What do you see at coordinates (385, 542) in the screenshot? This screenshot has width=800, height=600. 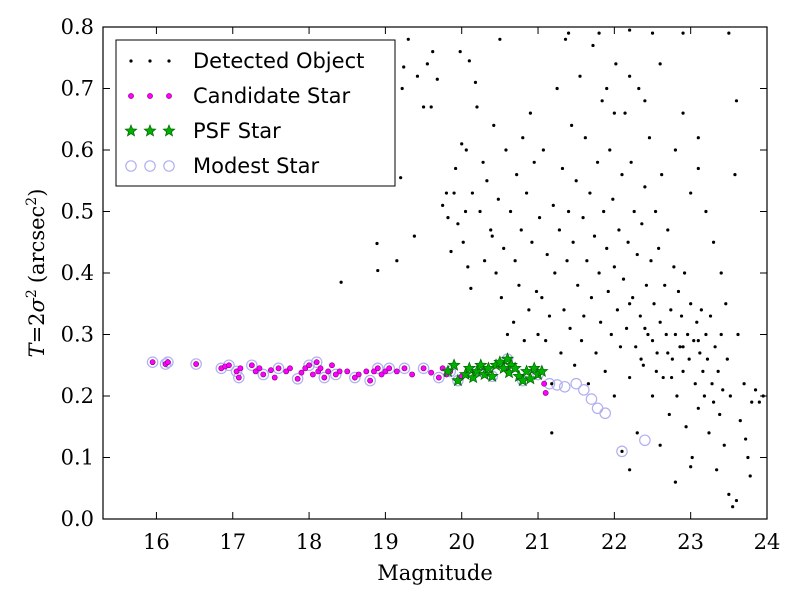 I see `x-tick-label: 19` at bounding box center [385, 542].